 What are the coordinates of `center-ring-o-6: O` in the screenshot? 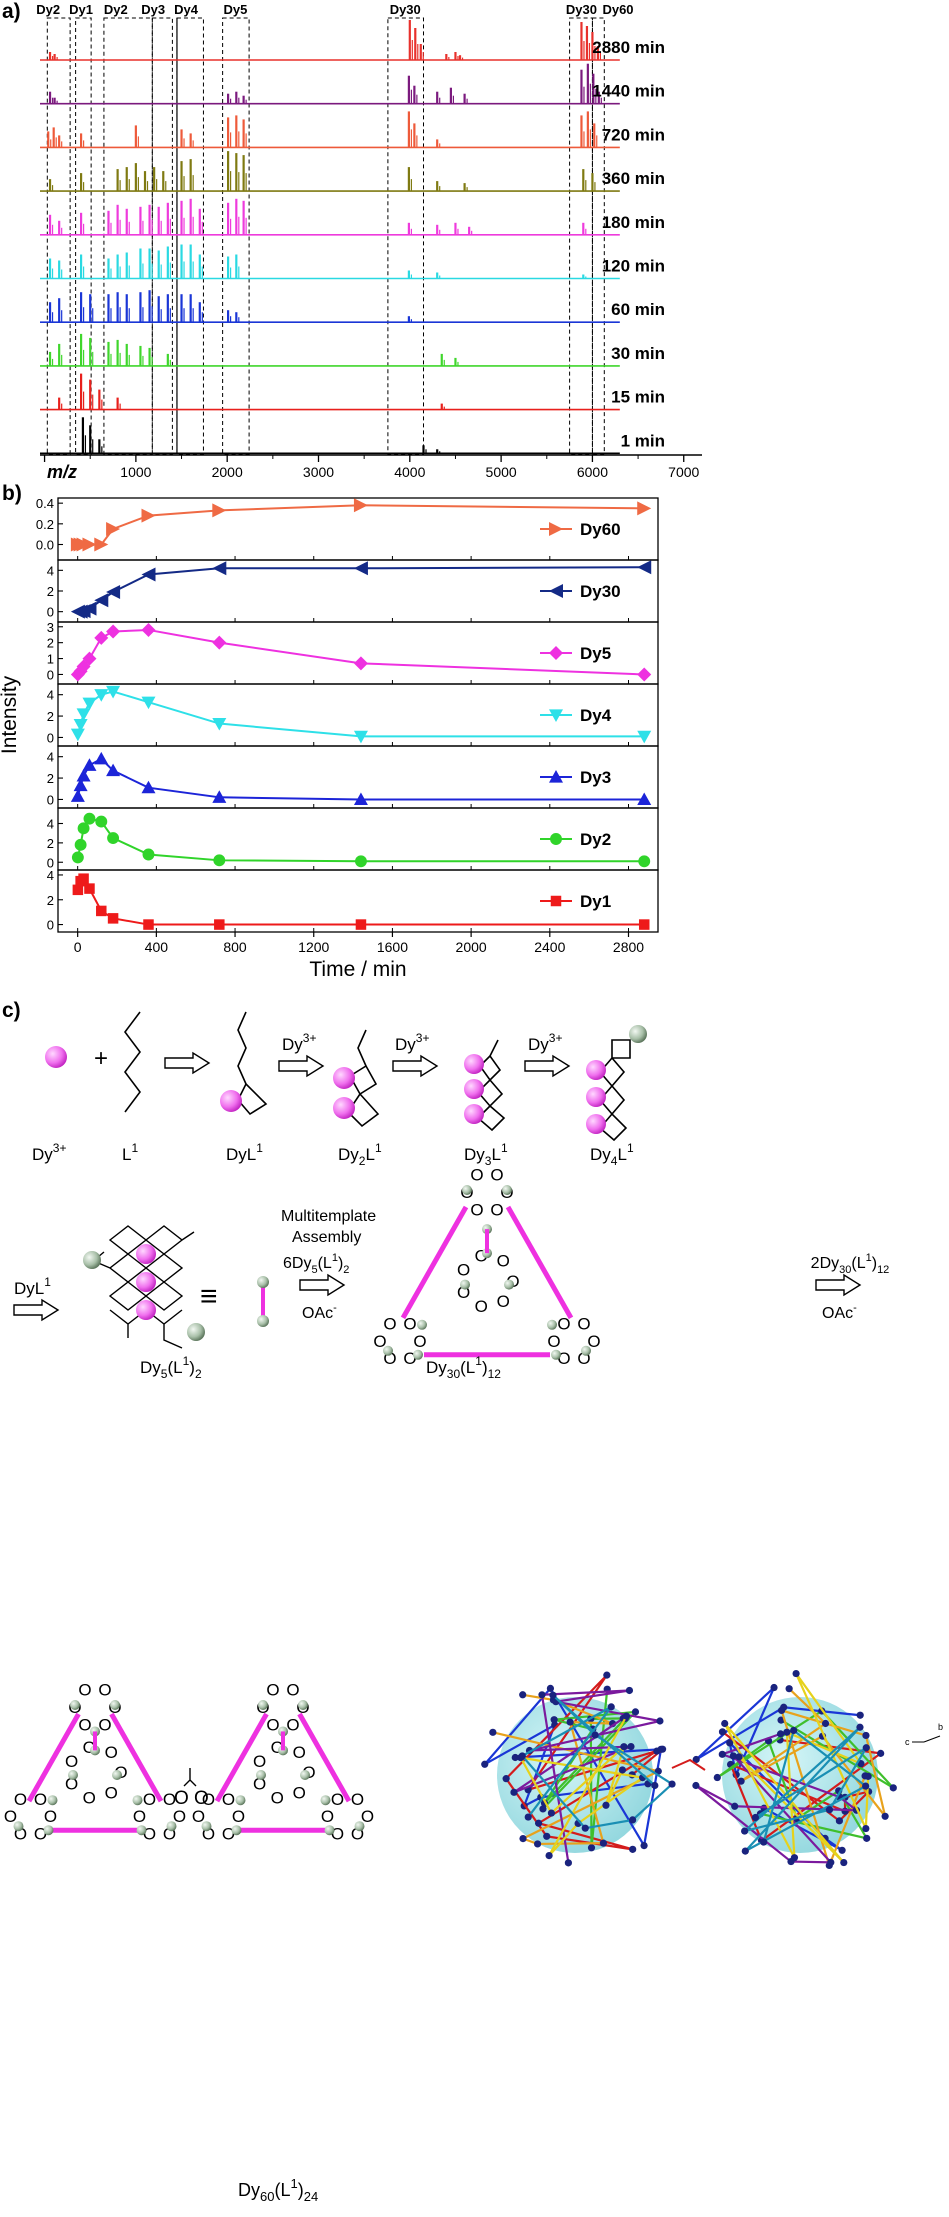 It's located at (111, 1752).